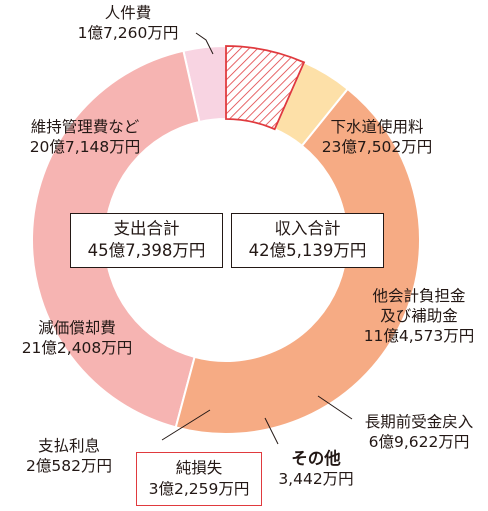 The image size is (488, 511). What do you see at coordinates (307, 240) in the screenshot?
I see `income-total-box: 収入合計 42億5,139万円` at bounding box center [307, 240].